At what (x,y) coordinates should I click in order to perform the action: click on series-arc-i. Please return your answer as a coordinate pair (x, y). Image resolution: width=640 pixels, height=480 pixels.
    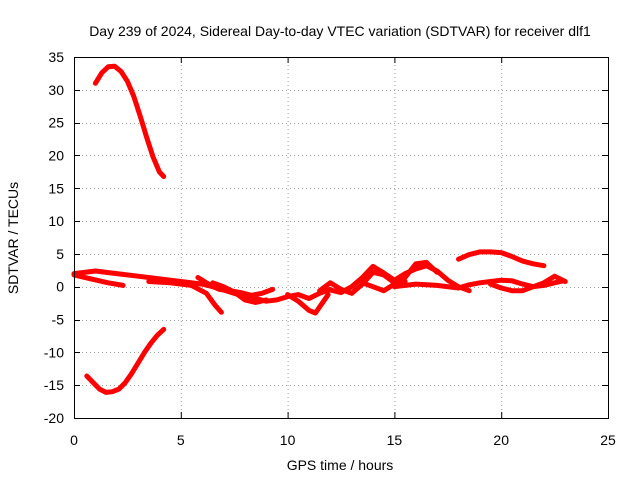
    Looking at the image, I should click on (399, 276).